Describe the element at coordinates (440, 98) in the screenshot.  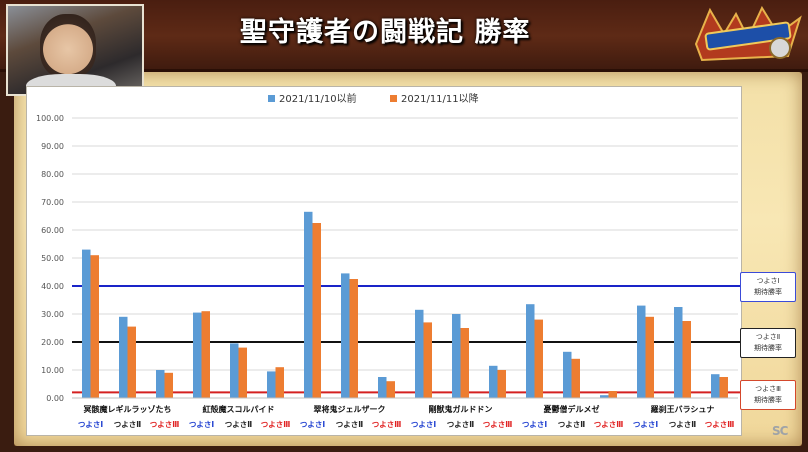
I see `legend-label: 2021/11/11以降` at that location.